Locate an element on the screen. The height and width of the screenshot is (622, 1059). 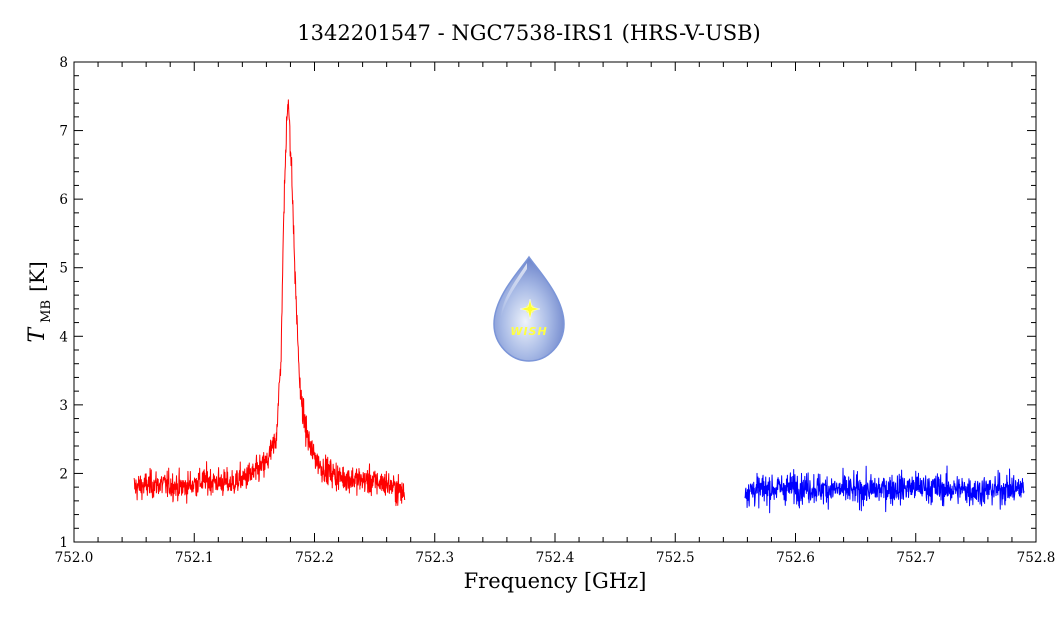
spectrum-series-blue is located at coordinates (884, 489).